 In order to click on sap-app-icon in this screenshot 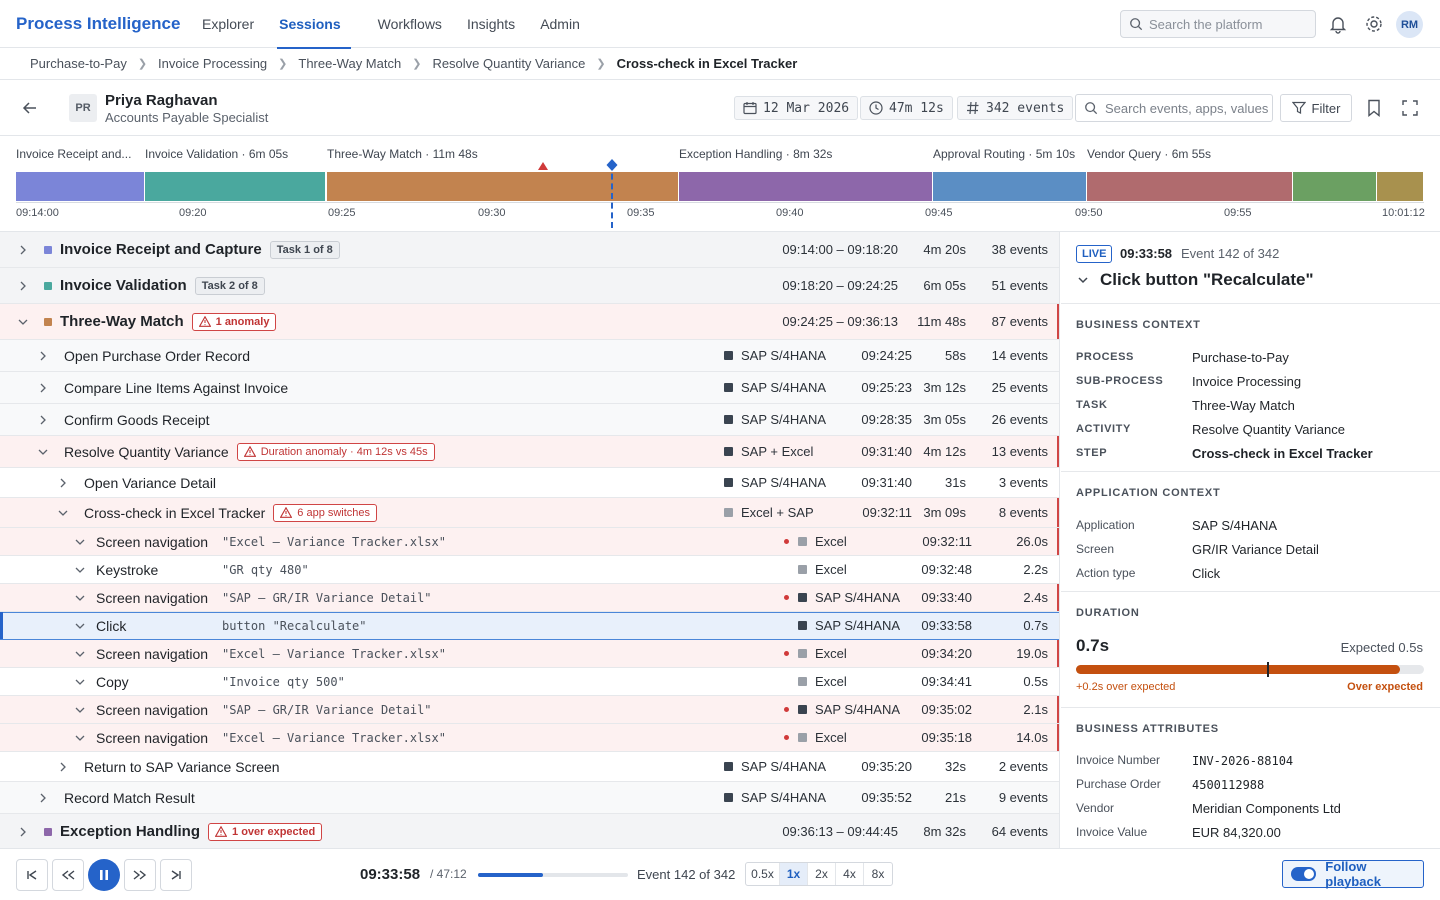, I will do `click(728, 451)`.